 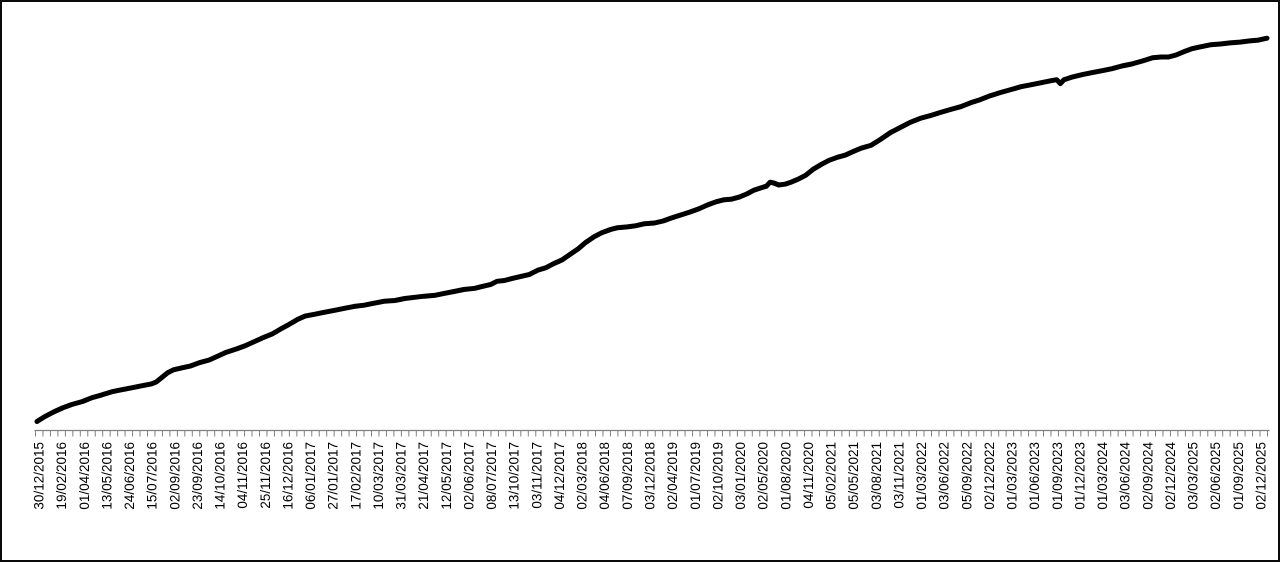 I want to click on x-axis-label: 01/03/2022, so click(x=921, y=476).